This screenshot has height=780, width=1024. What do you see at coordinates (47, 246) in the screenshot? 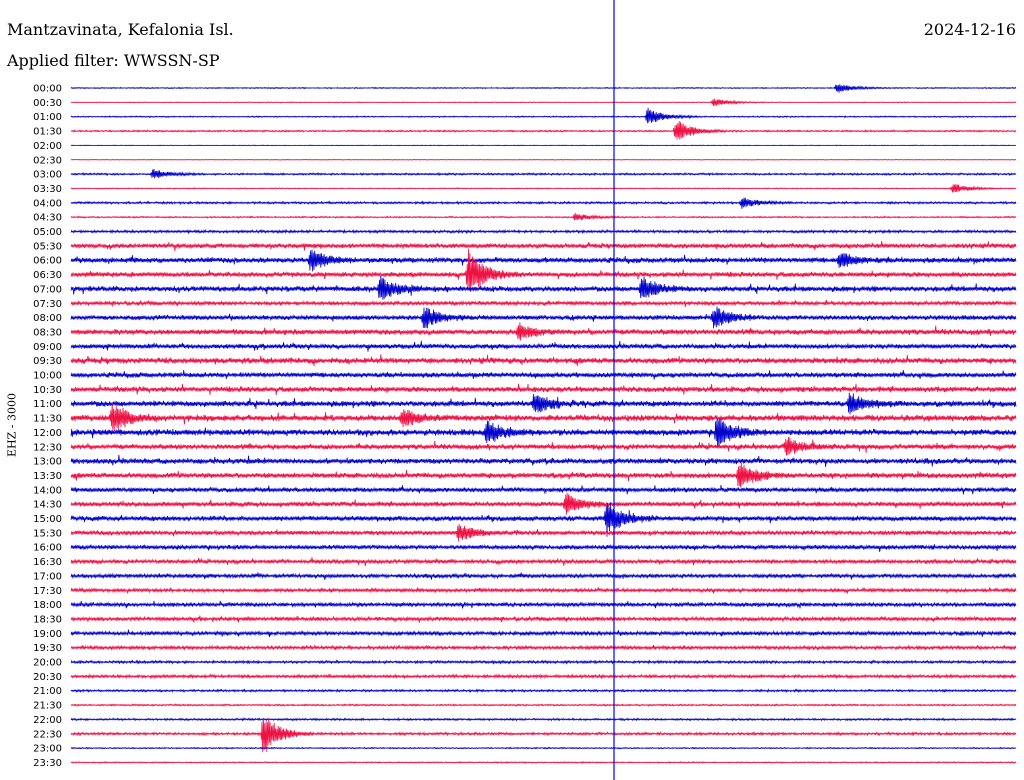
I see `trace-time-label: 05:30` at bounding box center [47, 246].